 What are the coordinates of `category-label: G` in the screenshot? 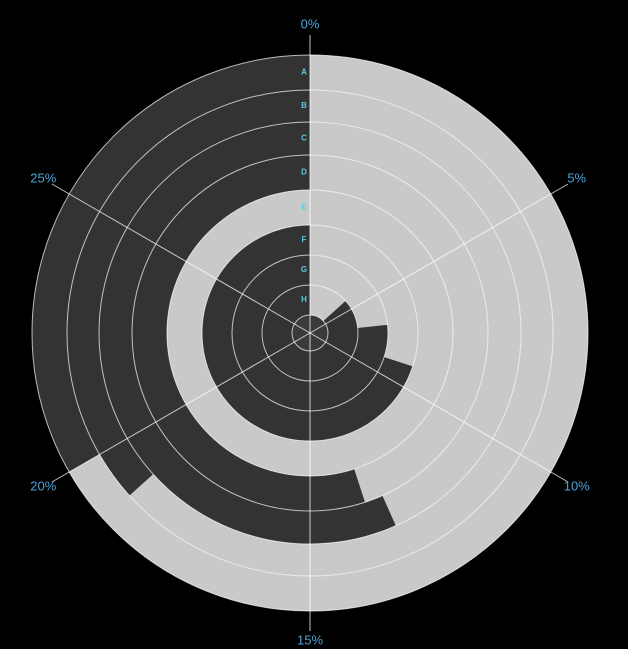 It's located at (304, 269).